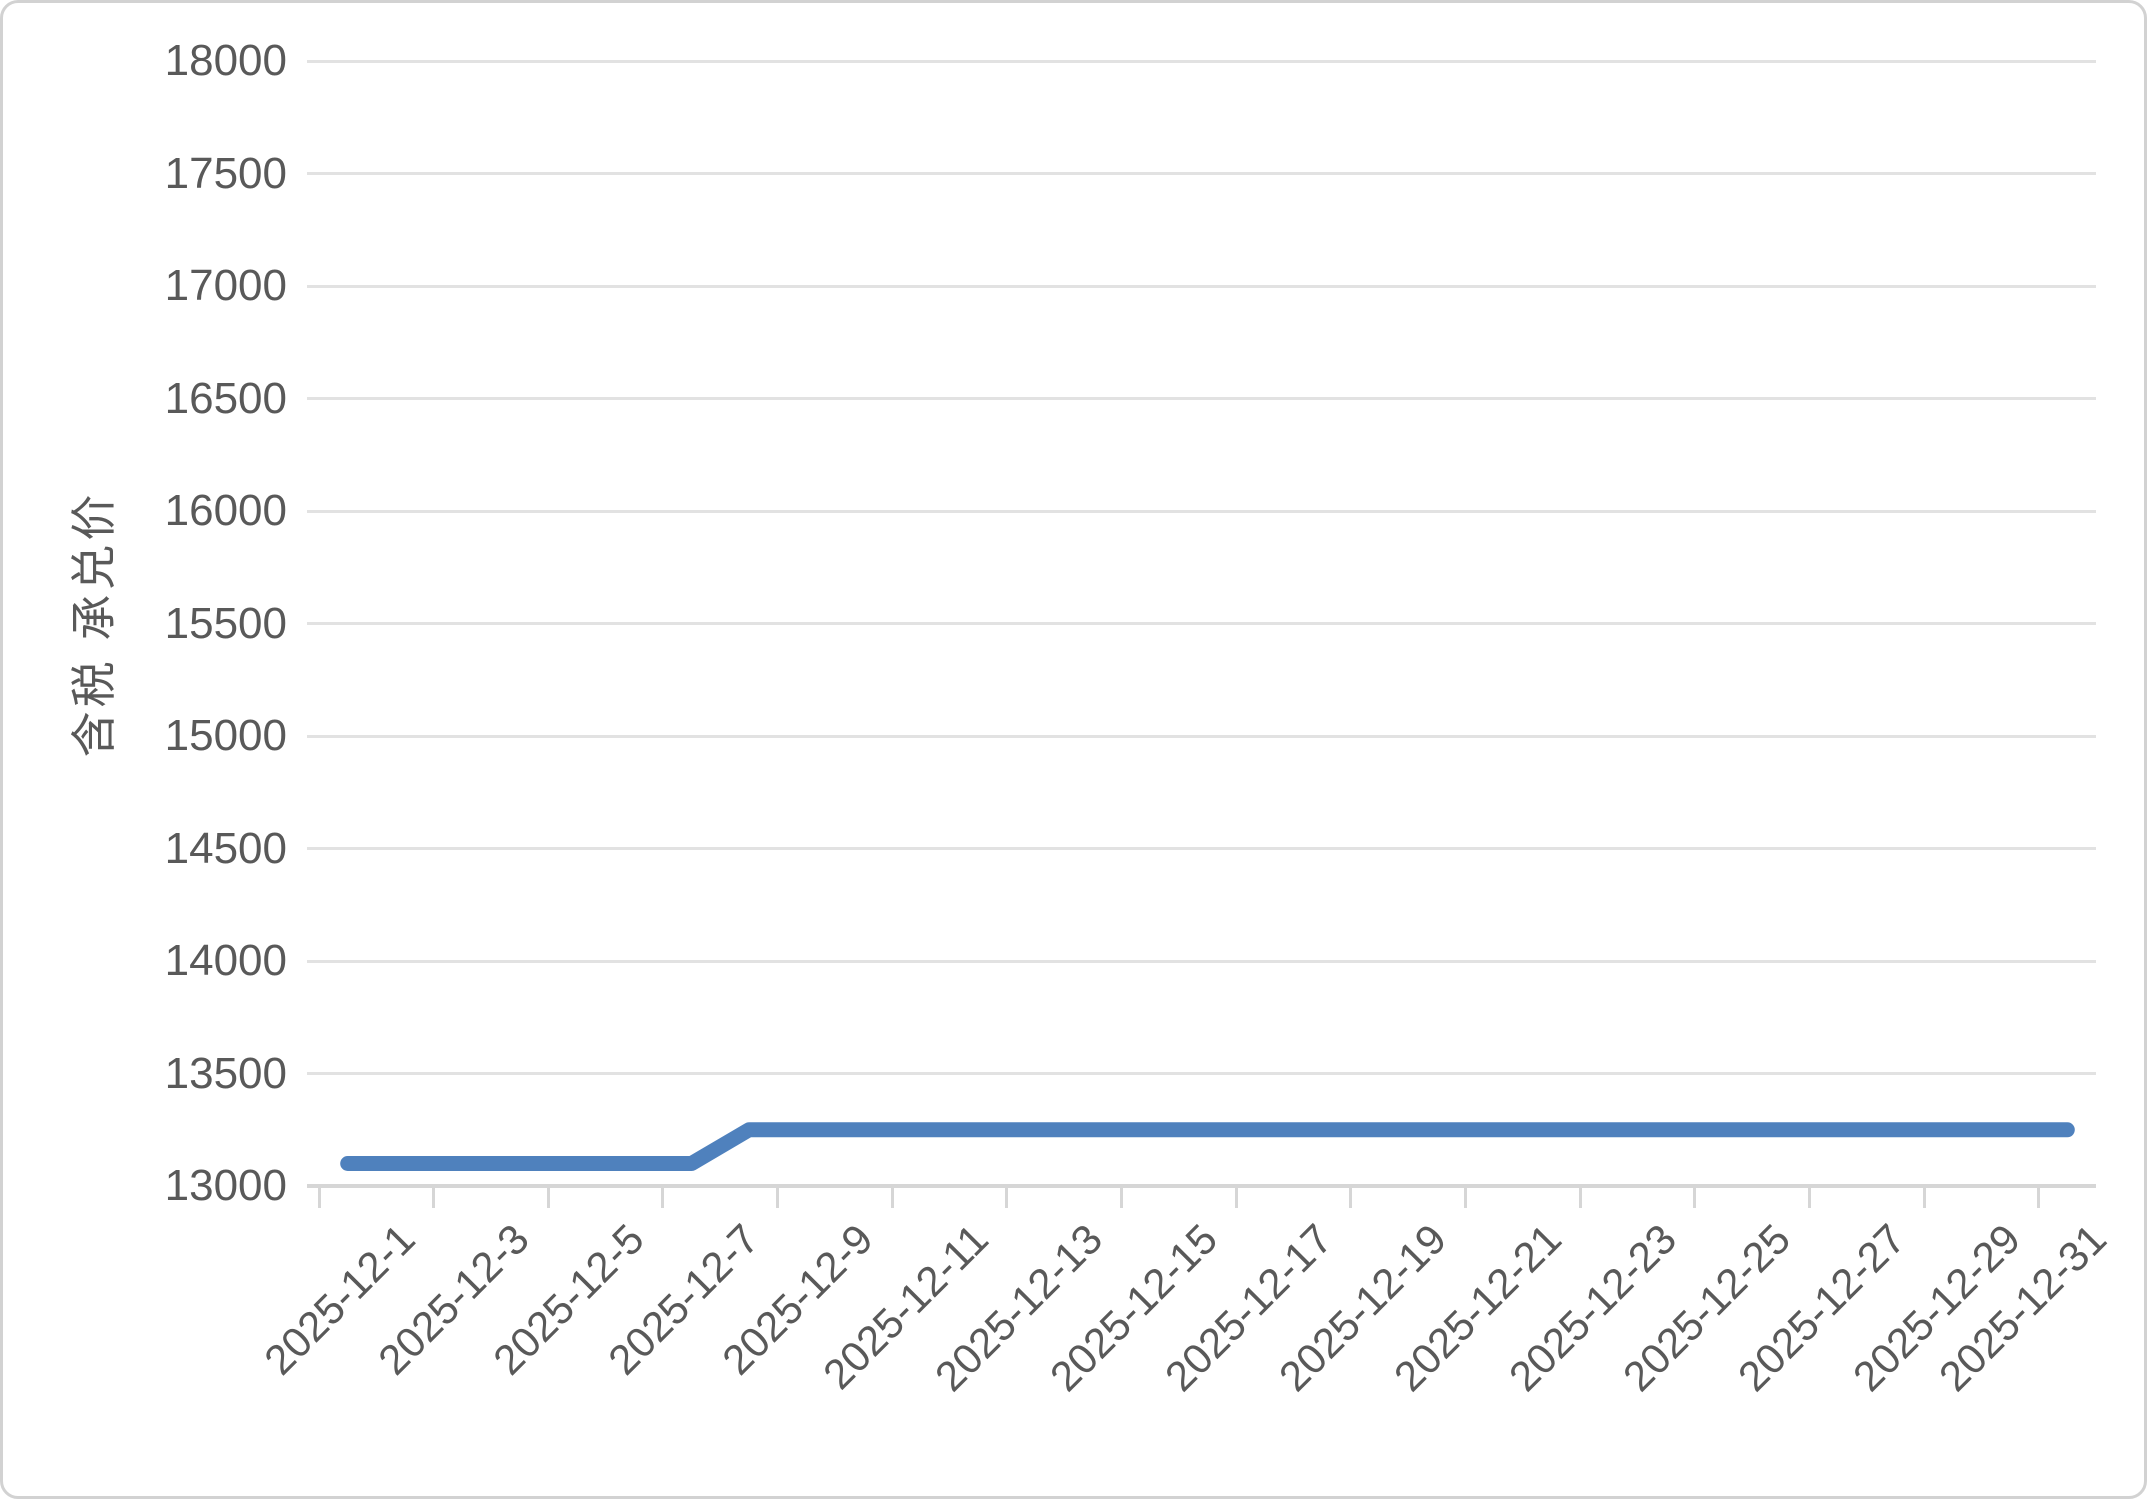 Image resolution: width=2147 pixels, height=1499 pixels. What do you see at coordinates (225, 398) in the screenshot?
I see `y-tick-label: 16500` at bounding box center [225, 398].